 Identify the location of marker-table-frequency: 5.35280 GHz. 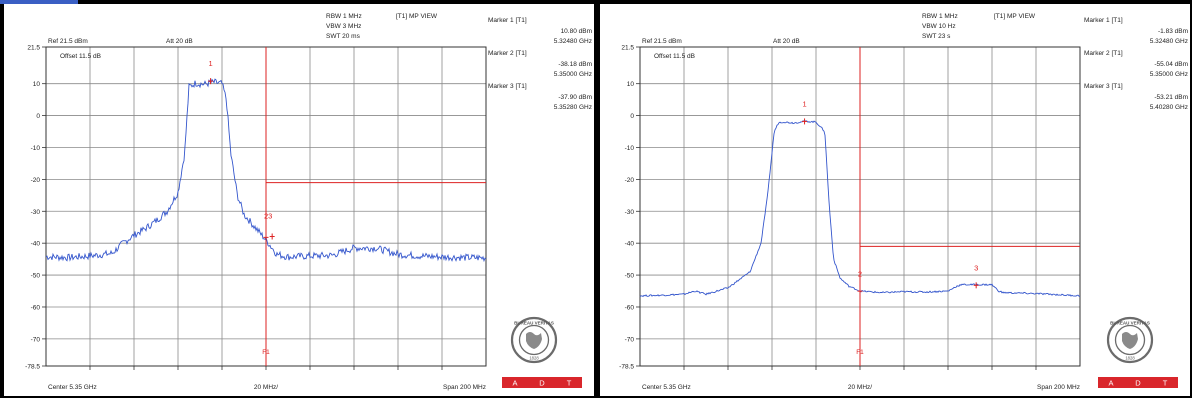
(573, 107).